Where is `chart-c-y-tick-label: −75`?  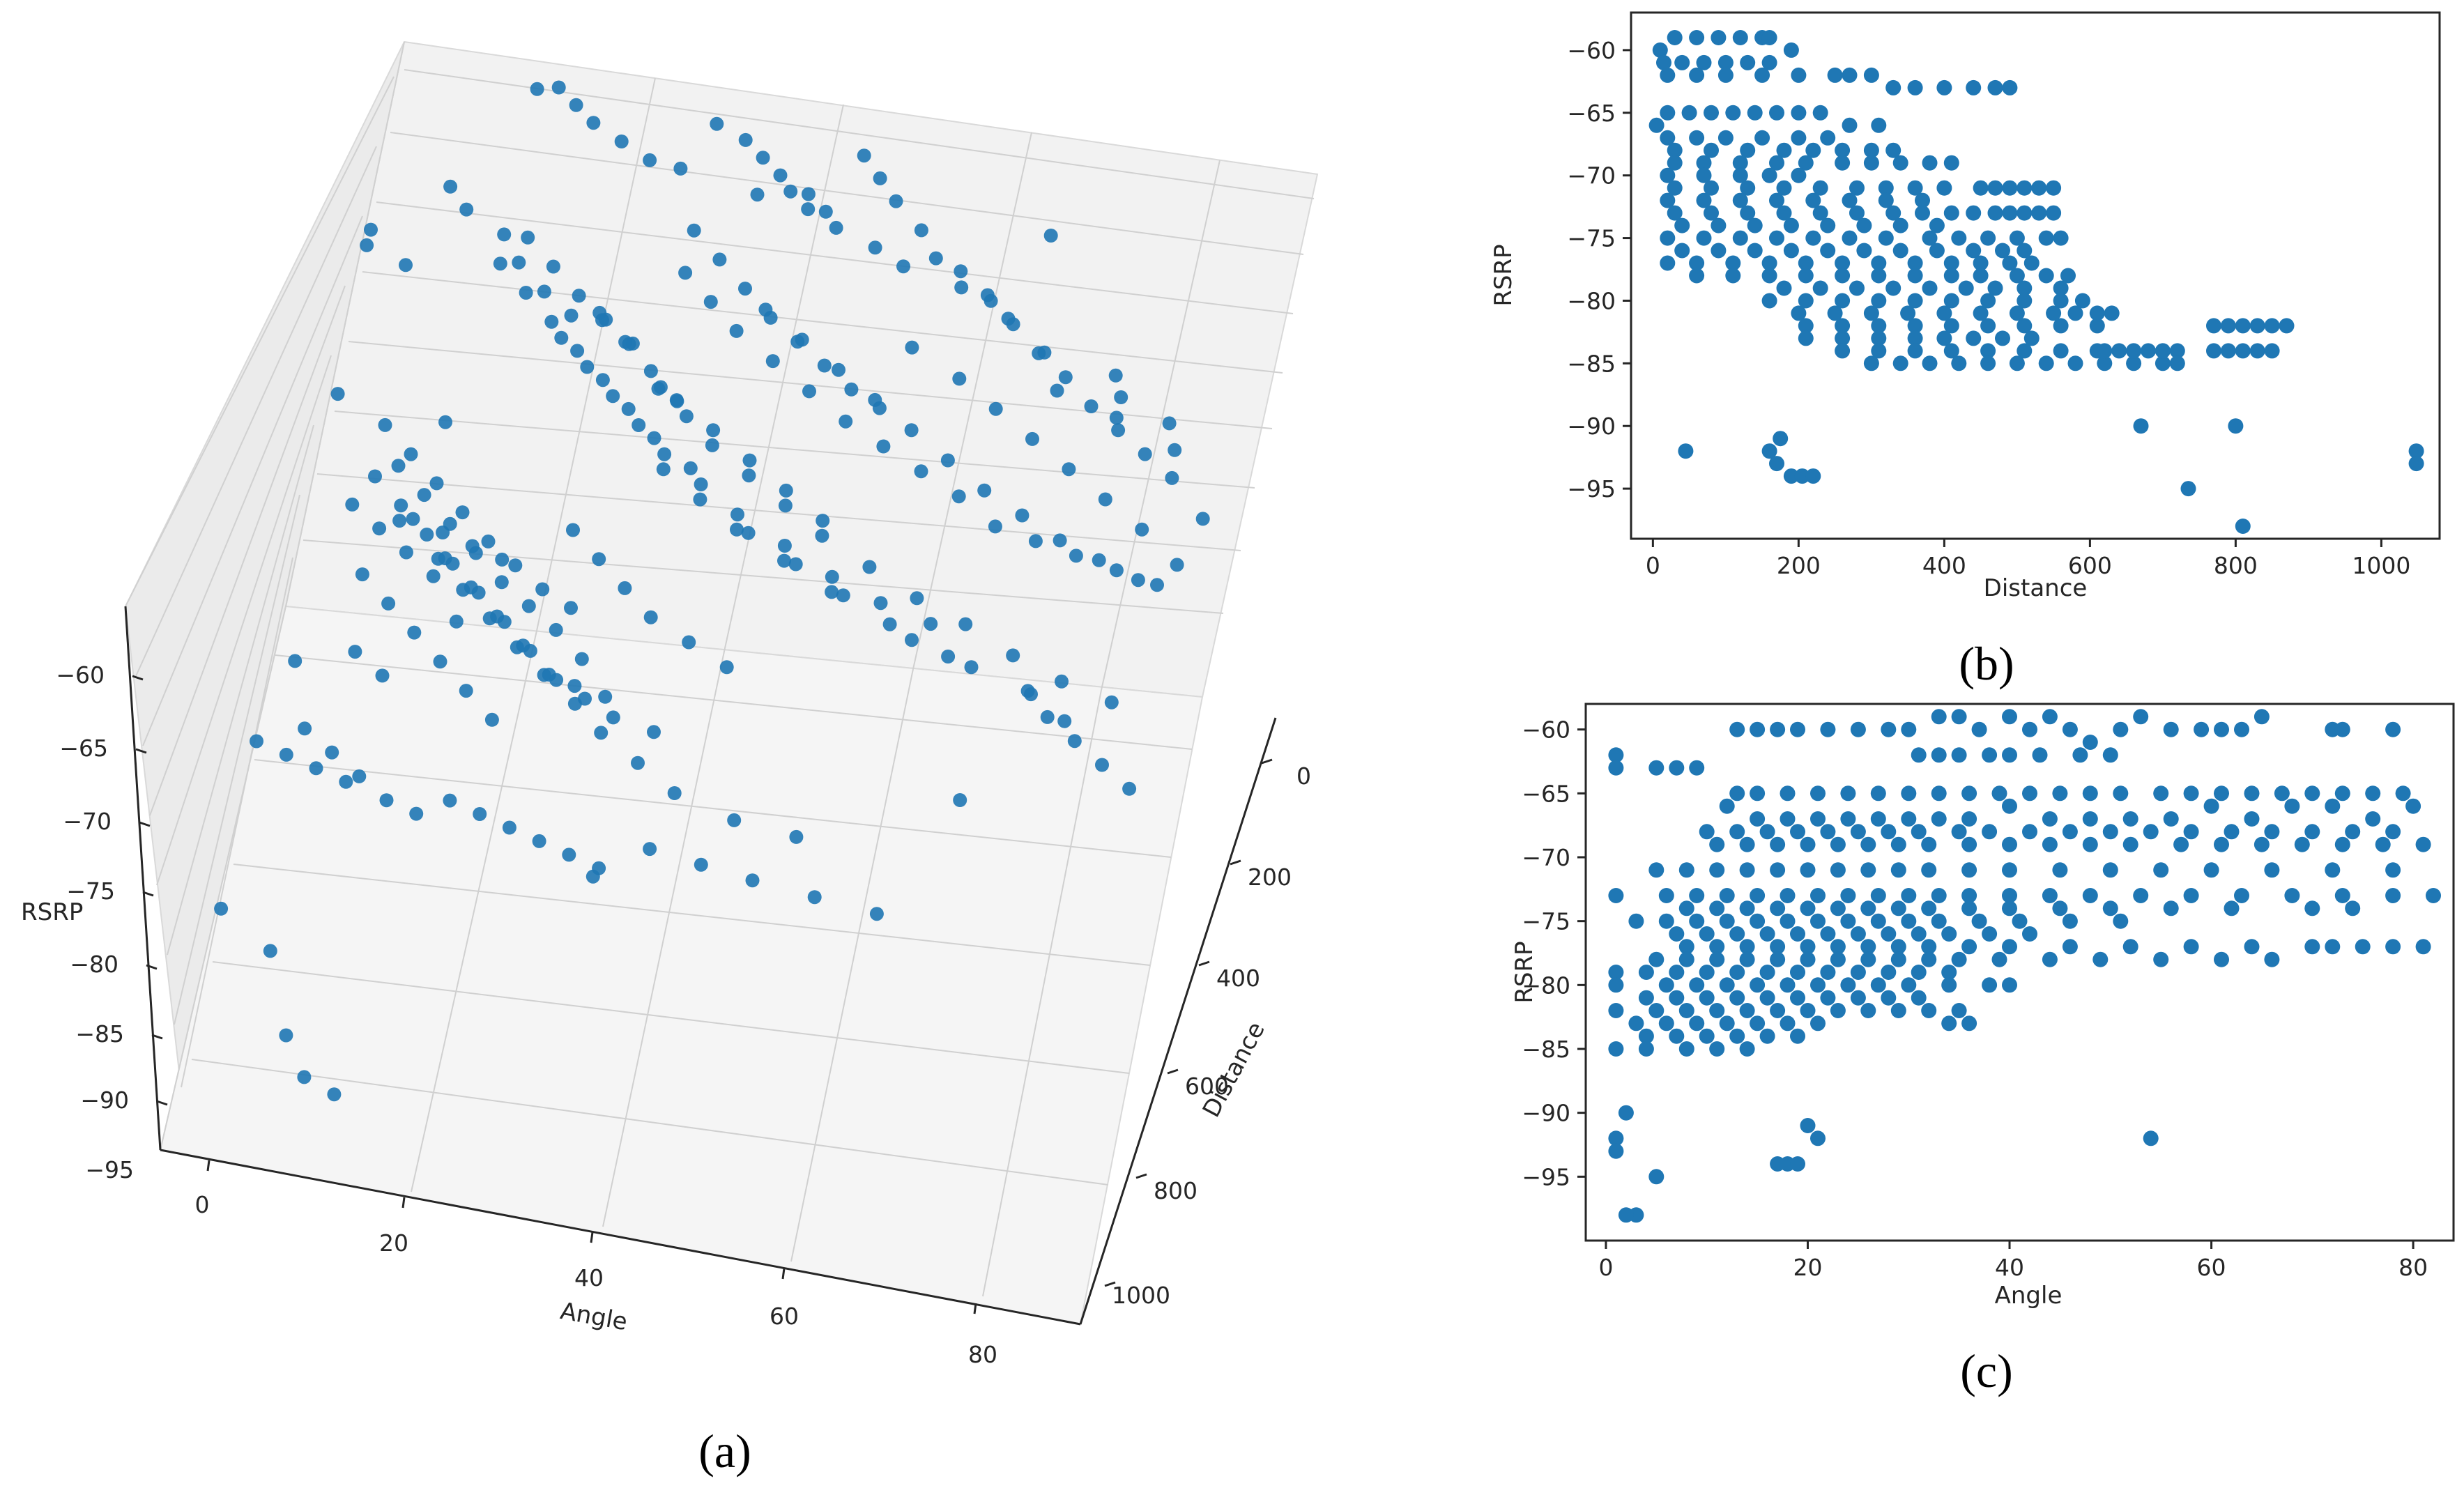
chart-c-y-tick-label: −75 is located at coordinates (1546, 922).